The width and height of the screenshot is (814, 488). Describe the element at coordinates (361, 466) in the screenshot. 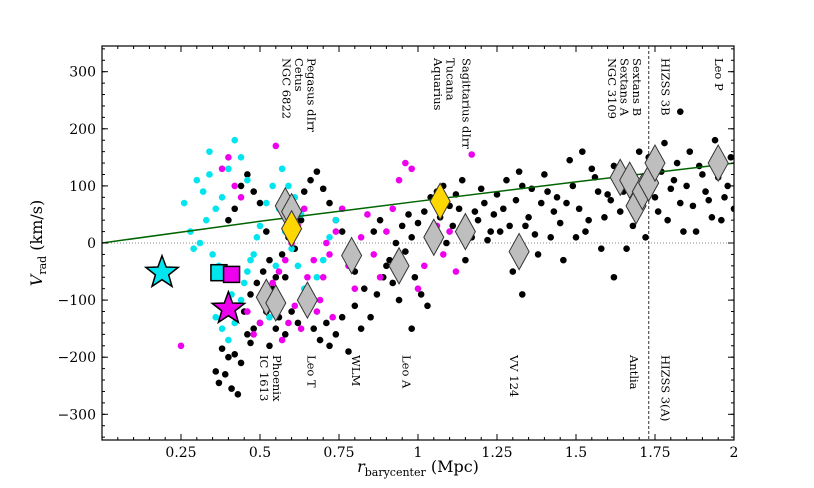

I see `x-axis-title-main: r` at that location.